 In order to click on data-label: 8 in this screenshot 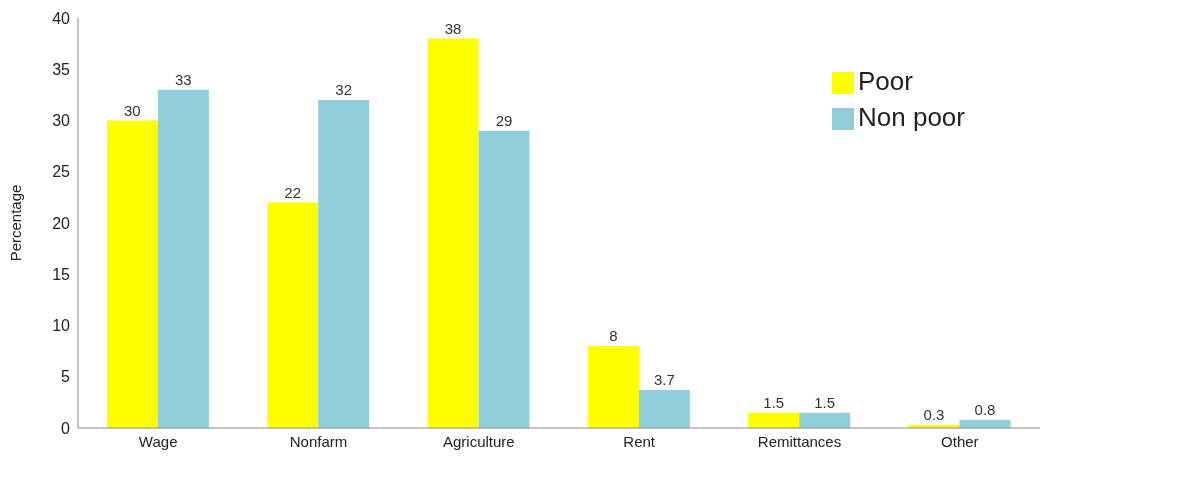, I will do `click(613, 335)`.